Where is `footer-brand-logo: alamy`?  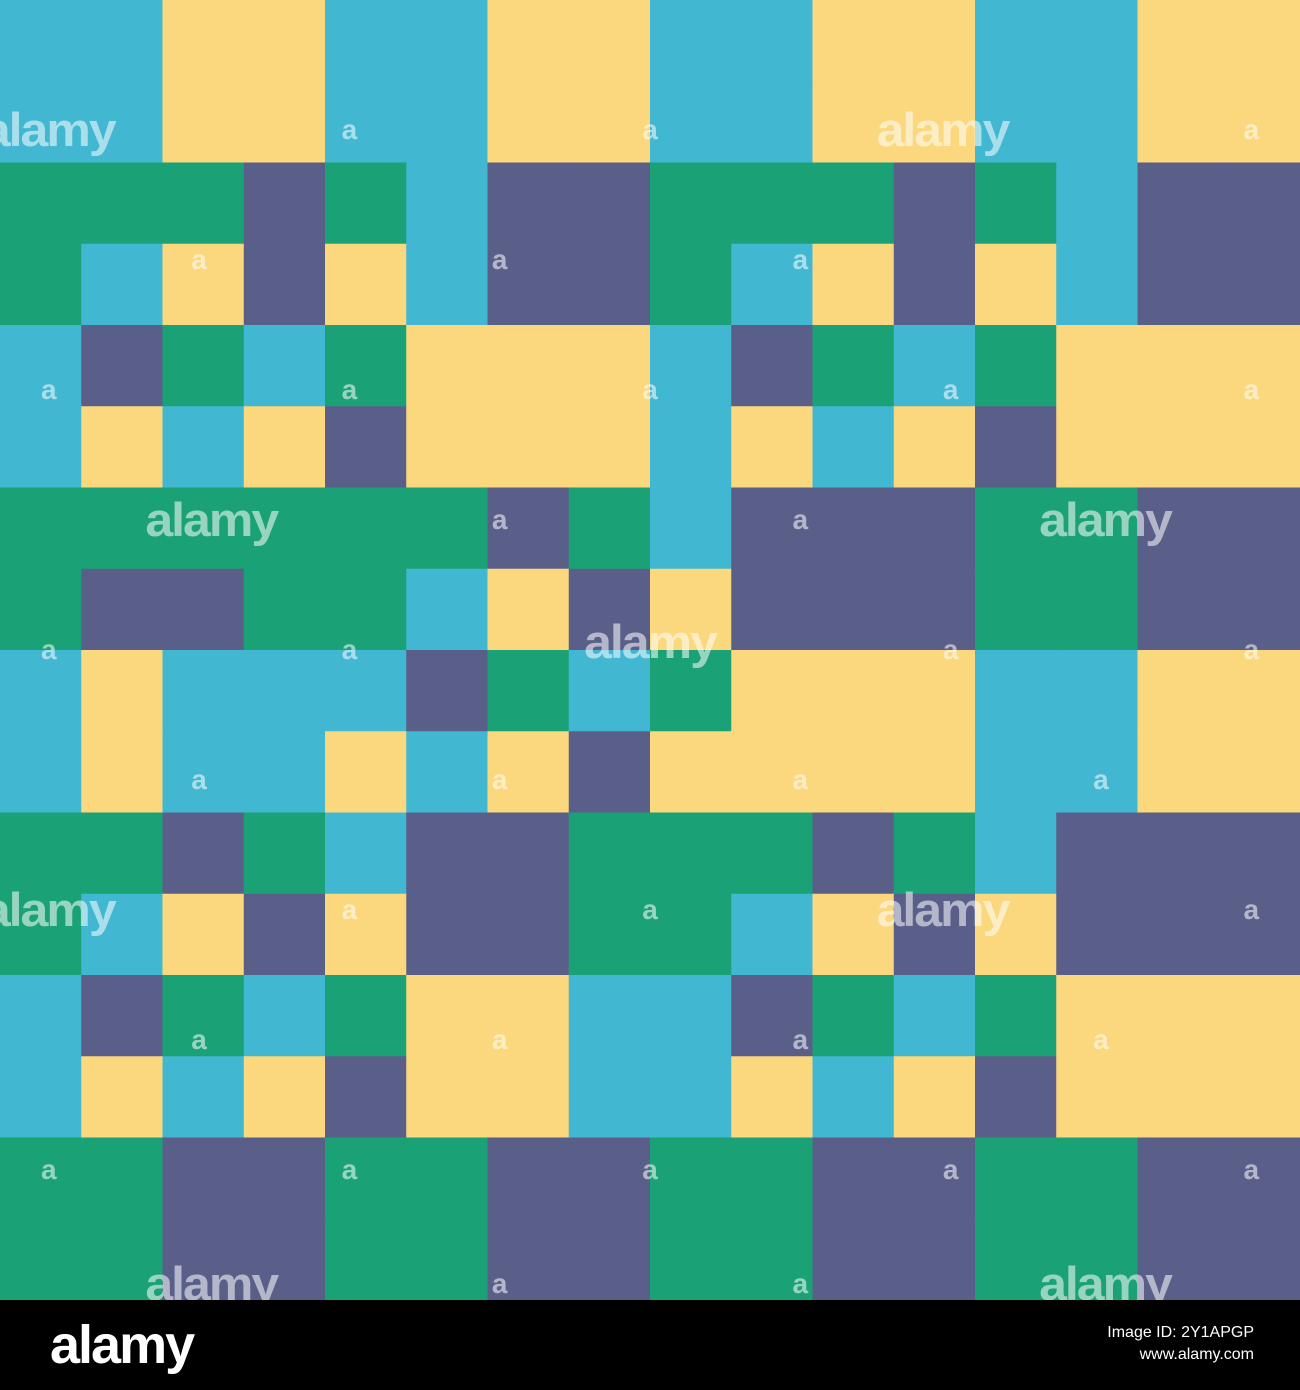
footer-brand-logo: alamy is located at coordinates (122, 1345).